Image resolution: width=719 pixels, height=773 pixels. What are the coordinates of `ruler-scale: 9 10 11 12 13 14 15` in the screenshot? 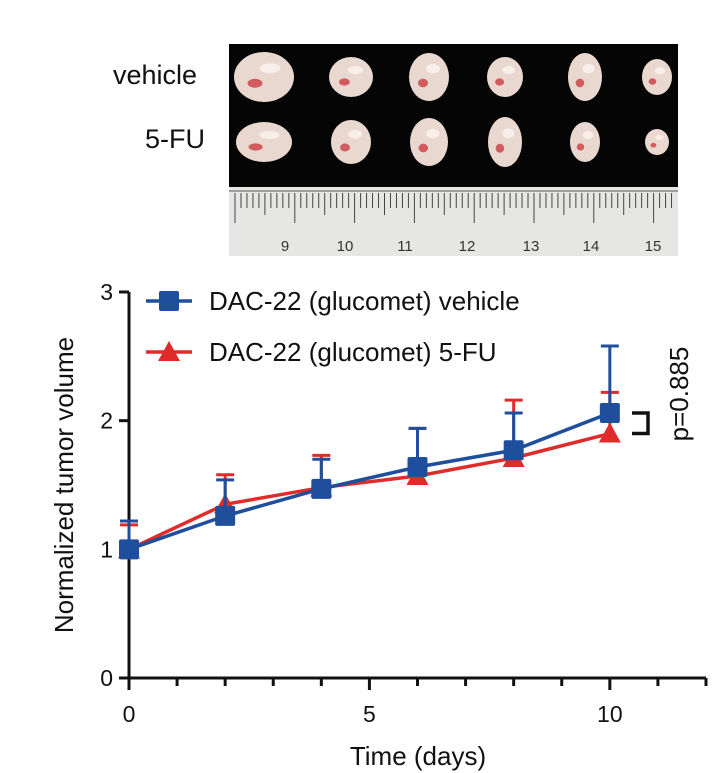 It's located at (453, 222).